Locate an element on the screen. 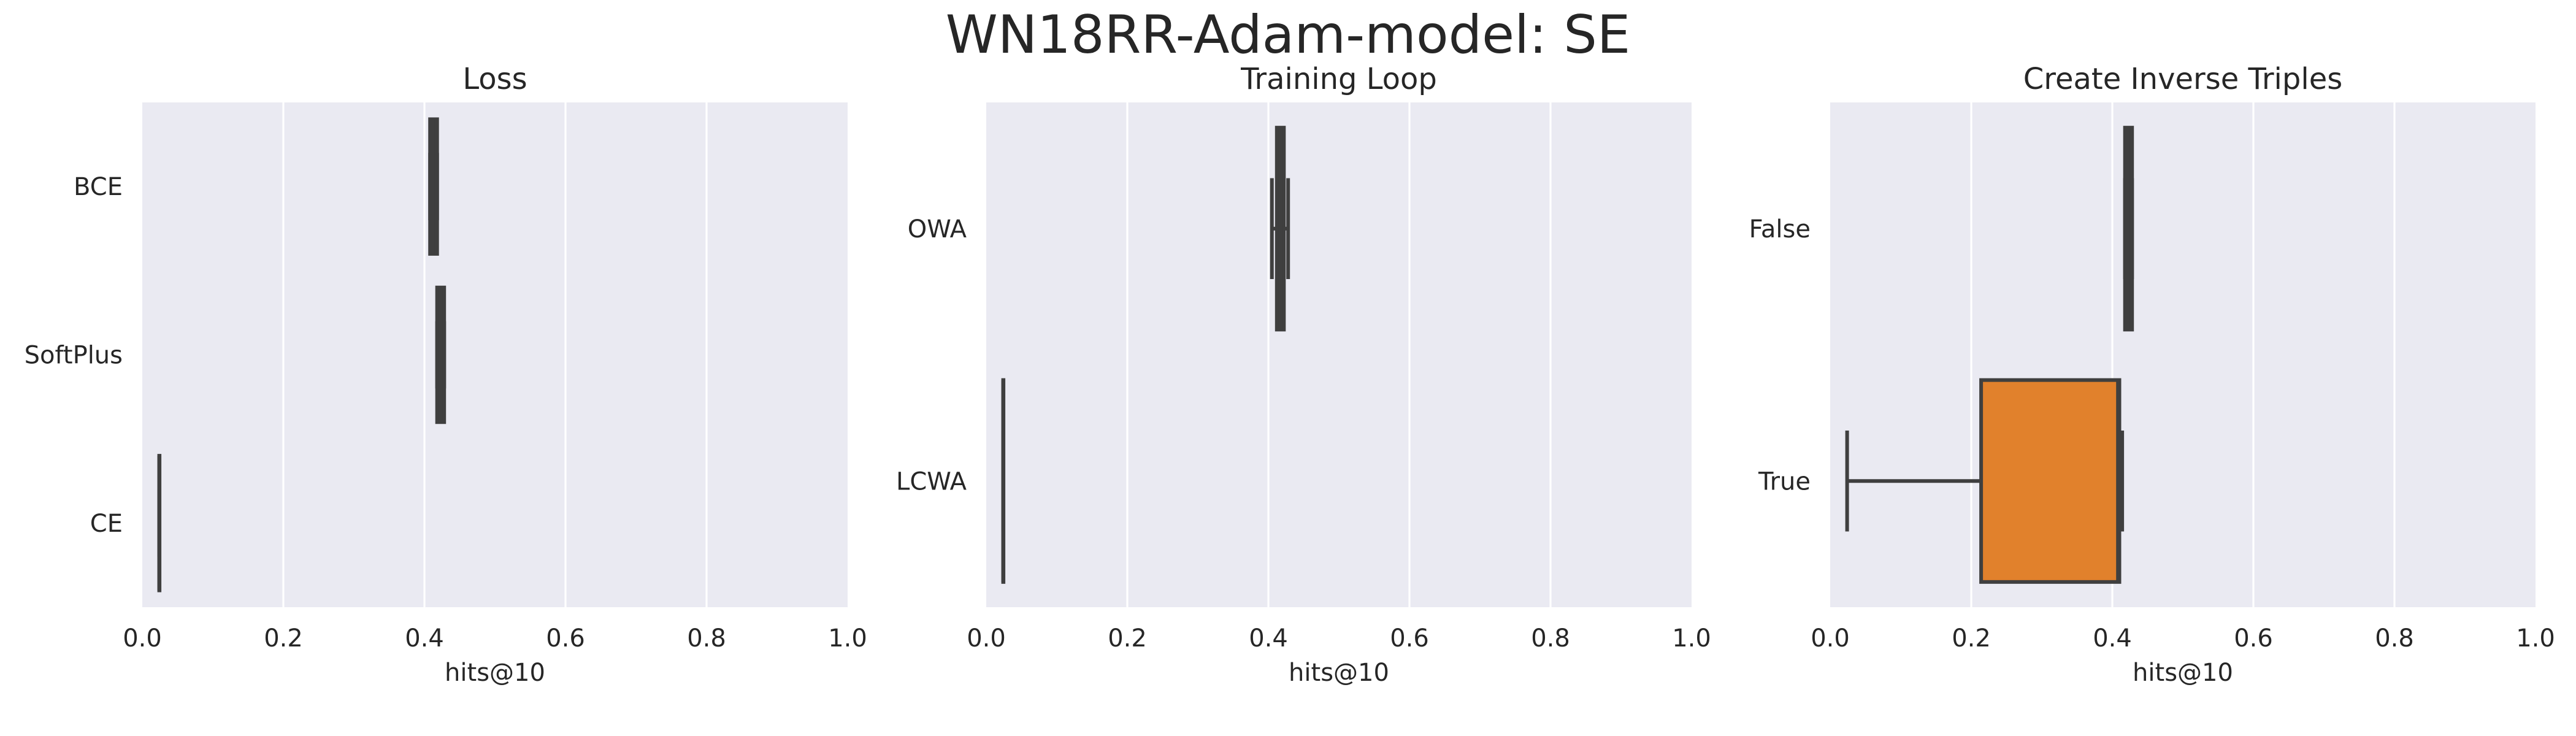 The height and width of the screenshot is (736, 2576). box-ce is located at coordinates (159, 523).